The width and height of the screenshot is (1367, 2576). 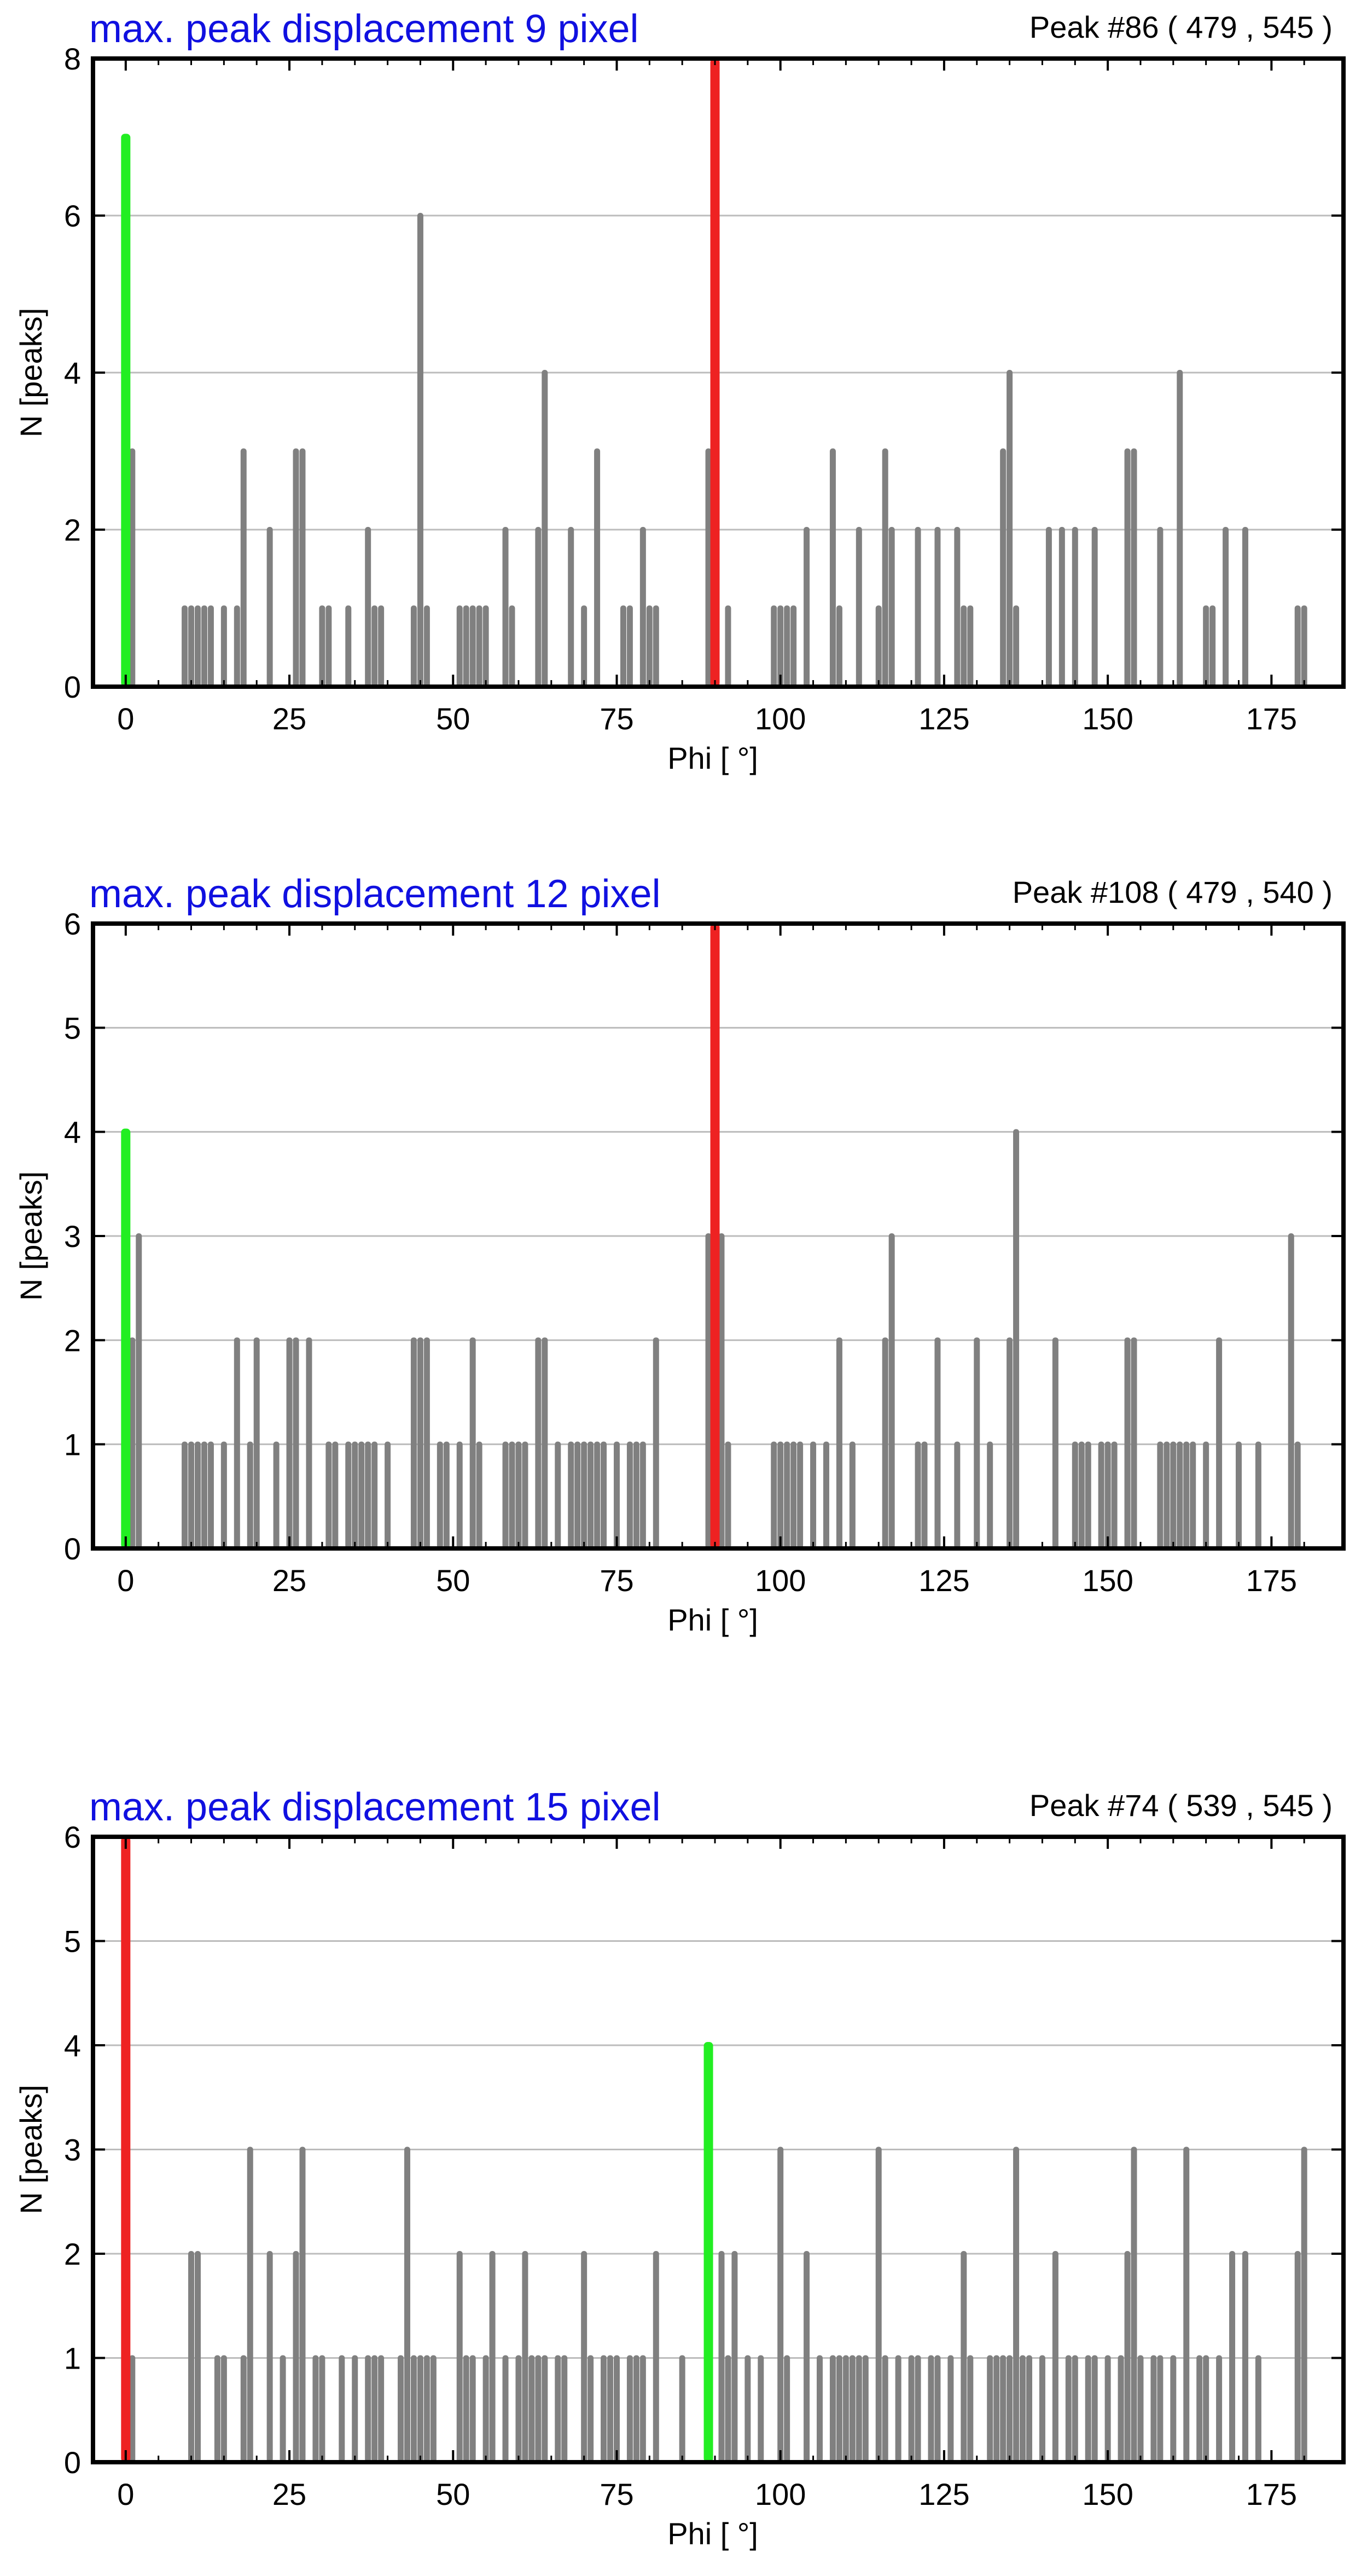 What do you see at coordinates (72, 1445) in the screenshot?
I see `y-tick-label: 1` at bounding box center [72, 1445].